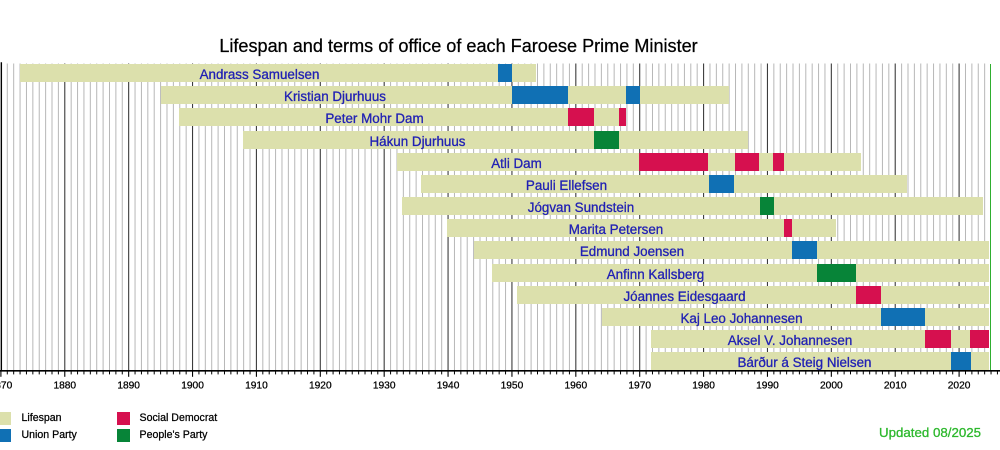 The image size is (1000, 450). What do you see at coordinates (895, 386) in the screenshot?
I see `svg-text: 2010` at bounding box center [895, 386].